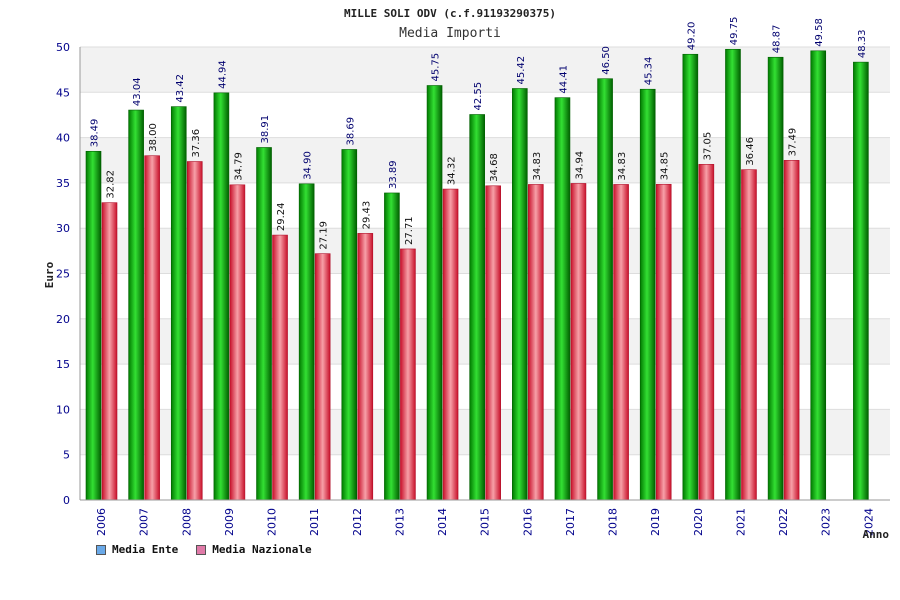  I want to click on value-label-media-ente: 43.04, so click(137, 91).